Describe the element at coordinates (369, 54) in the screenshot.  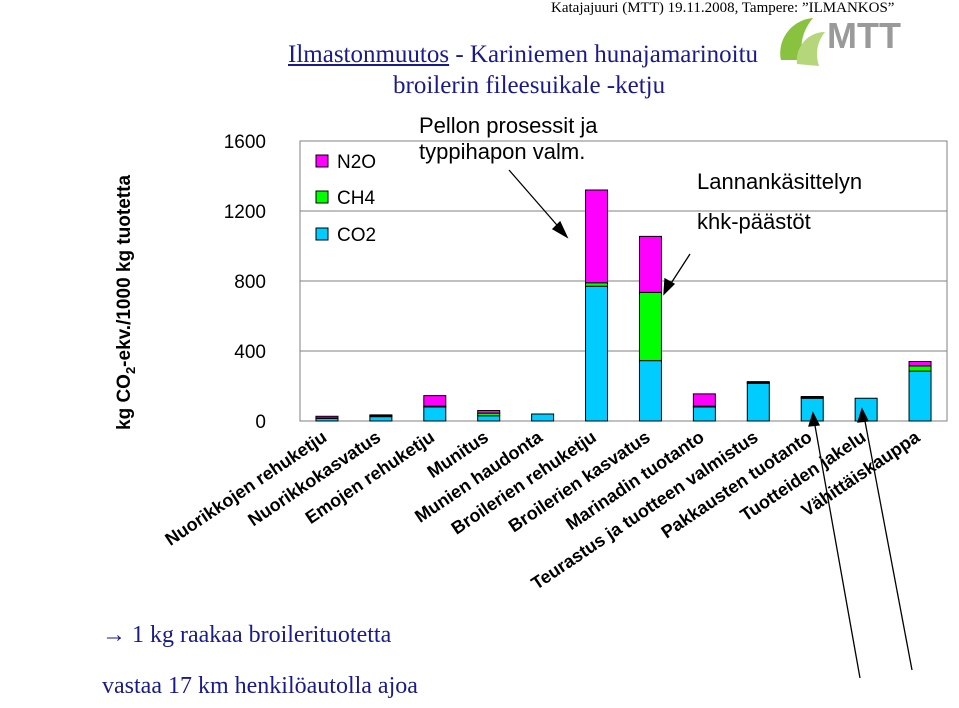
I see `title-link: Ilmastonmuutos` at that location.